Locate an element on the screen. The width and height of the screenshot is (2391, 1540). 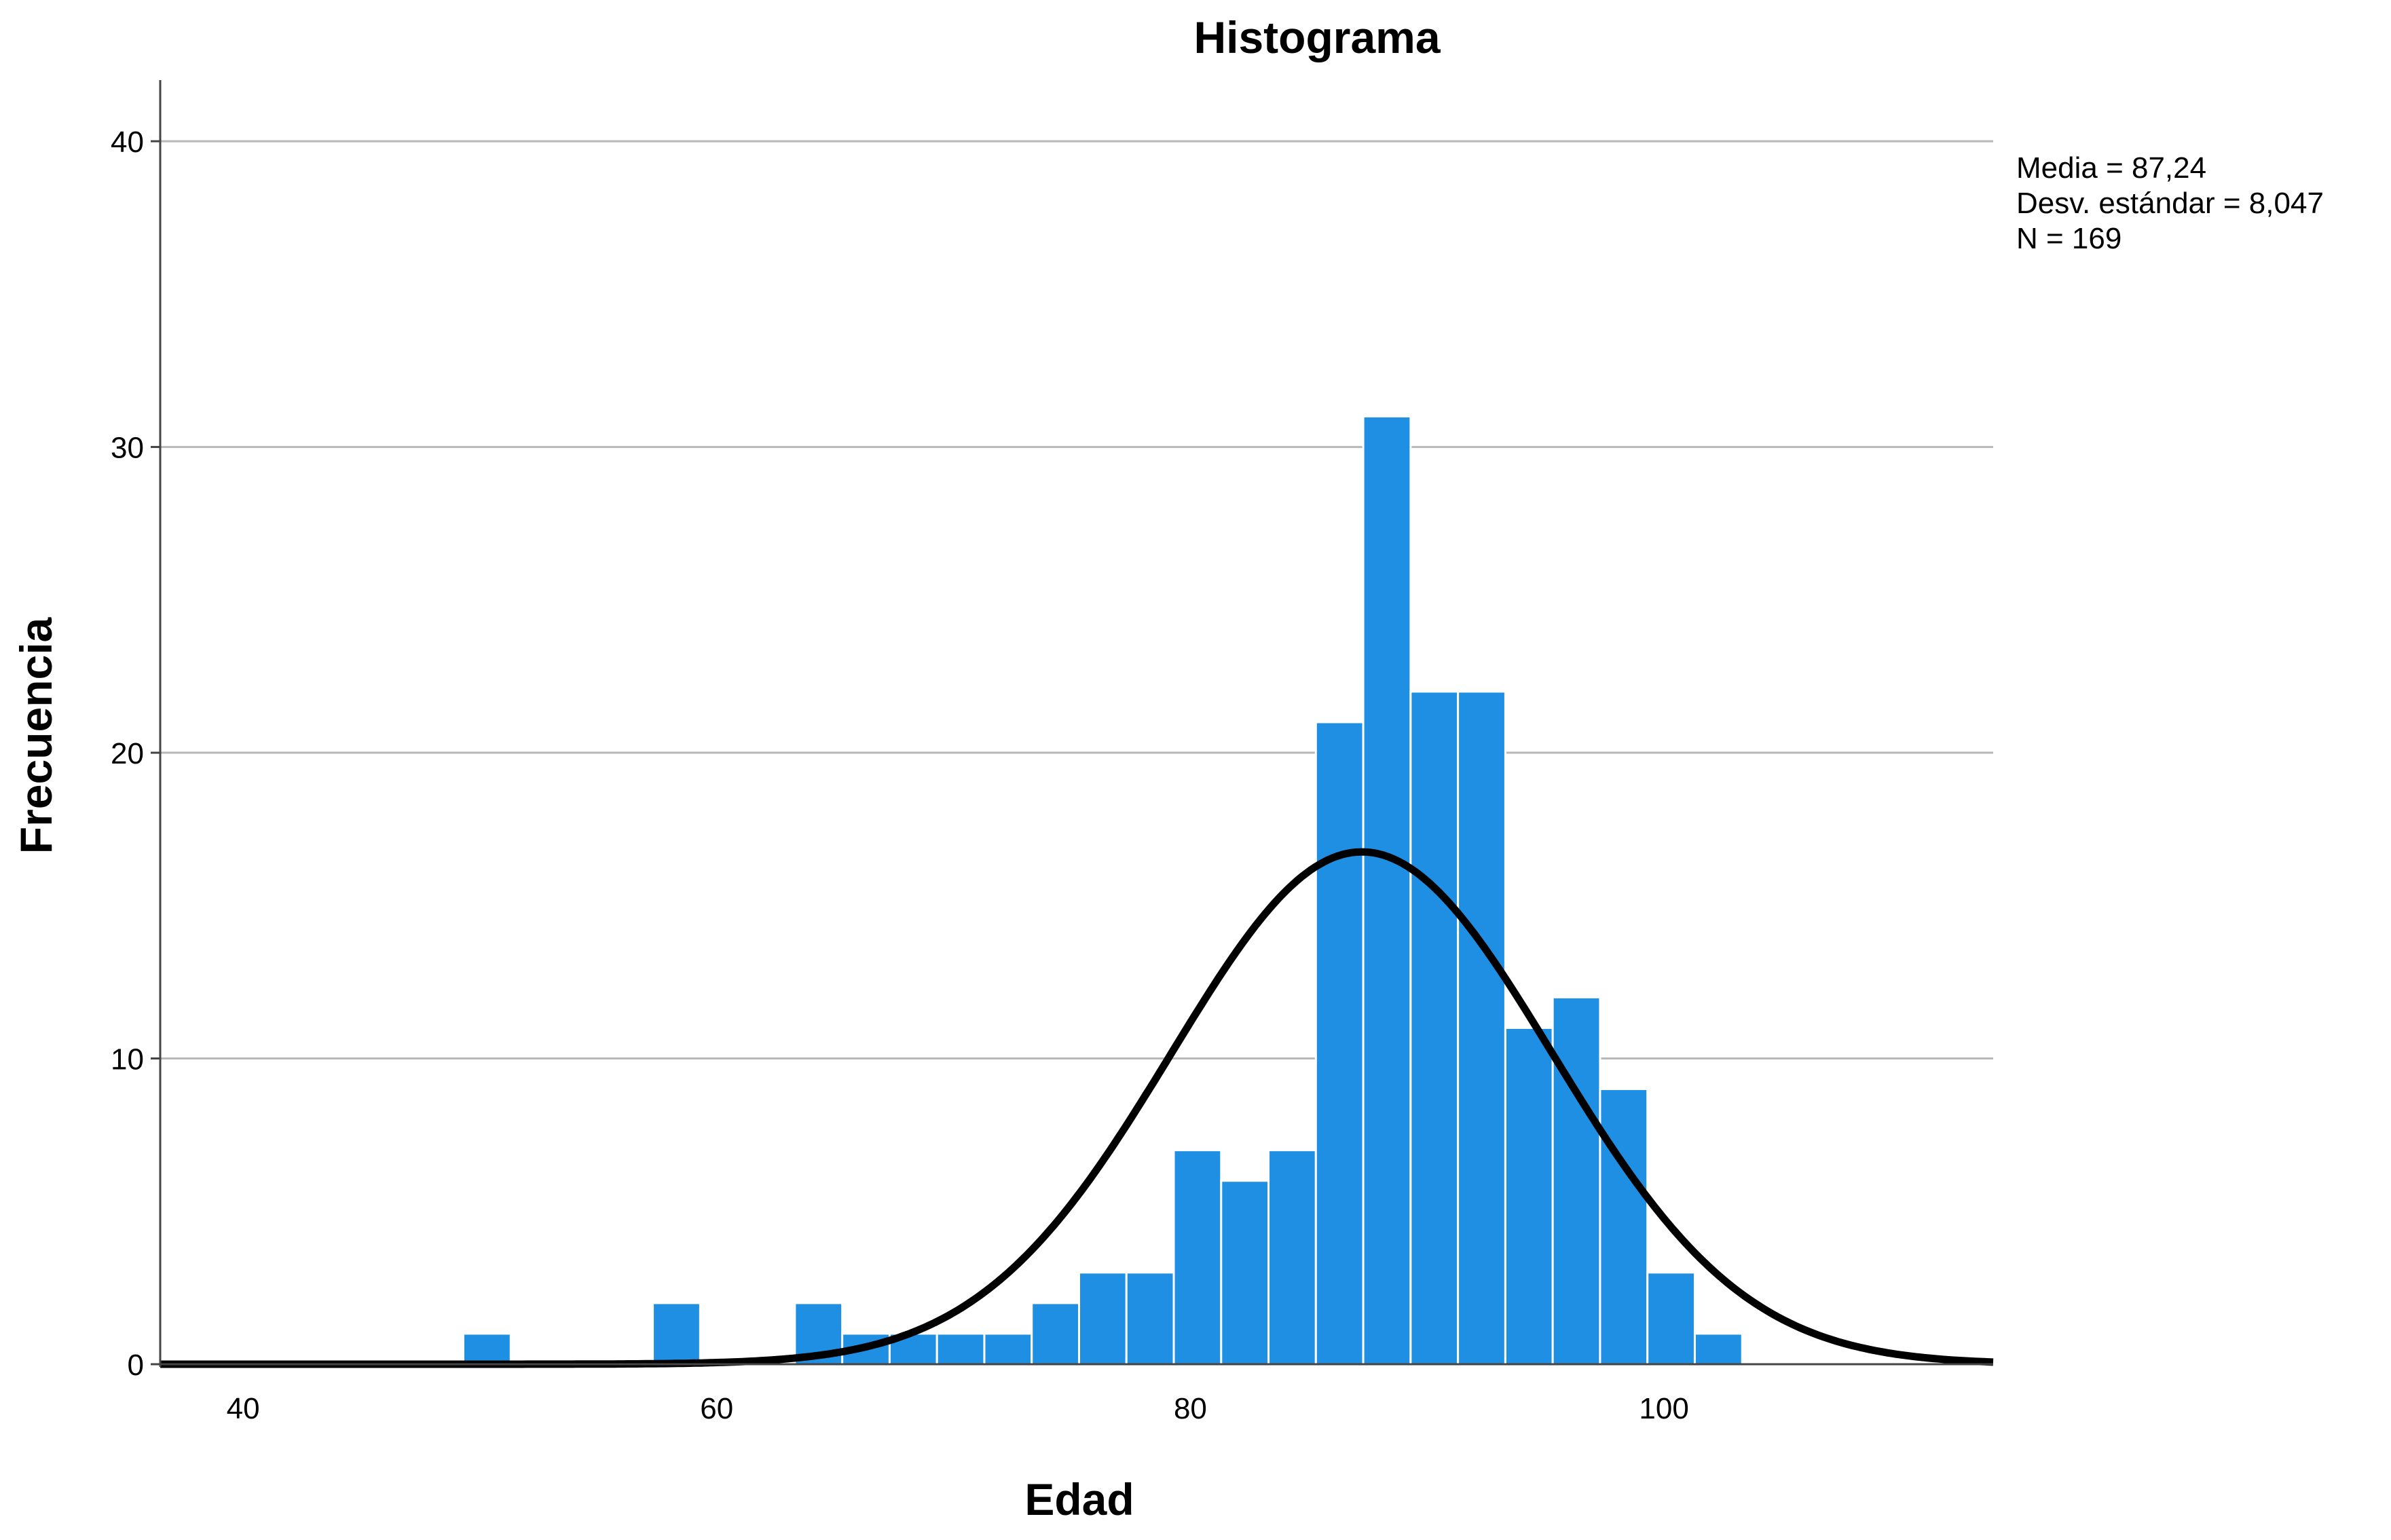
y-tick-label: 10 is located at coordinates (127, 1059).